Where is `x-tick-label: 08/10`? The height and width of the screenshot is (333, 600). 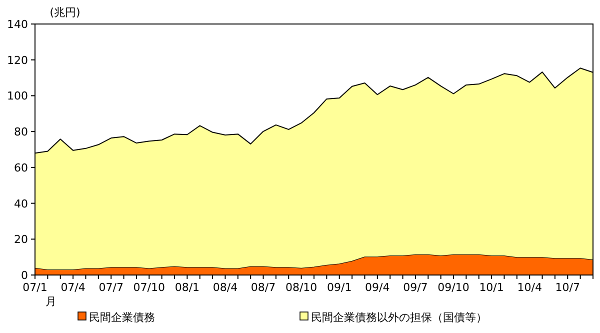
x-tick-label: 08/10 is located at coordinates (301, 287).